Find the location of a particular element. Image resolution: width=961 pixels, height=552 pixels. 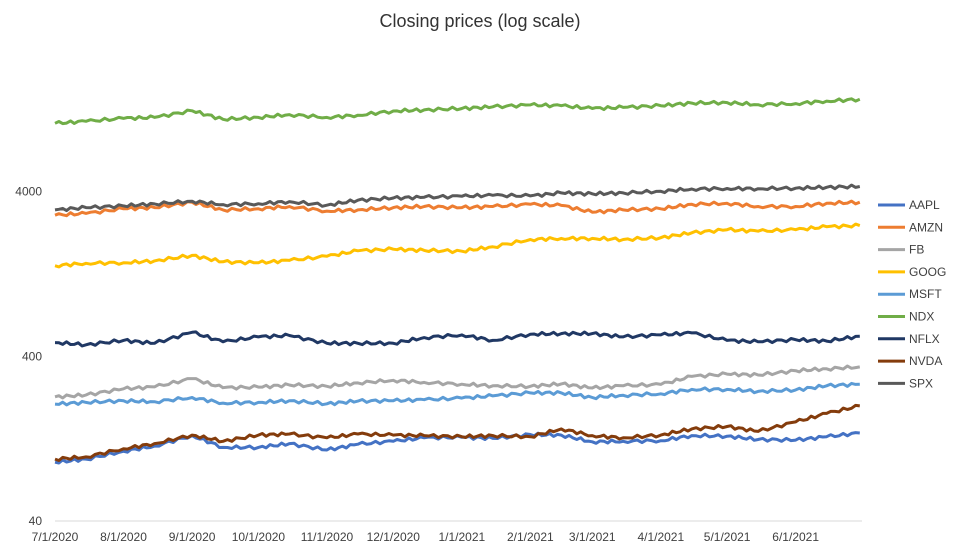

chart-title: Closing prices (log scale) is located at coordinates (479, 21).